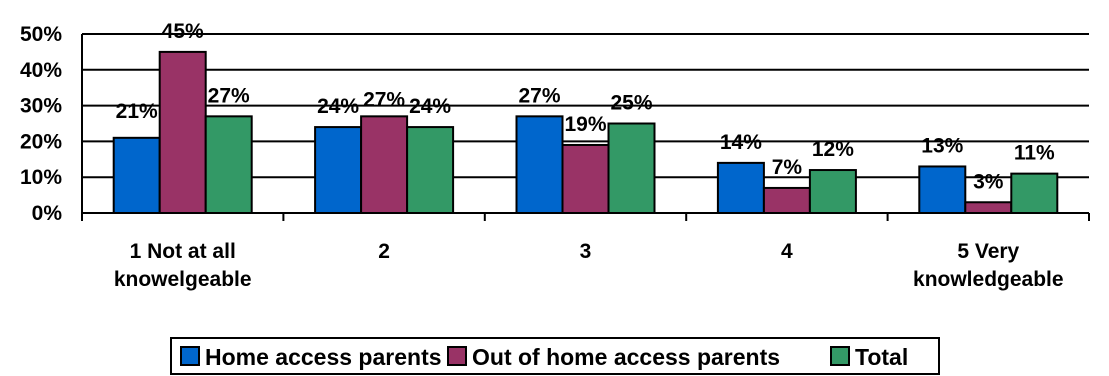 Image resolution: width=1109 pixels, height=376 pixels. What do you see at coordinates (137, 111) in the screenshot?
I see `data-label: 21%` at bounding box center [137, 111].